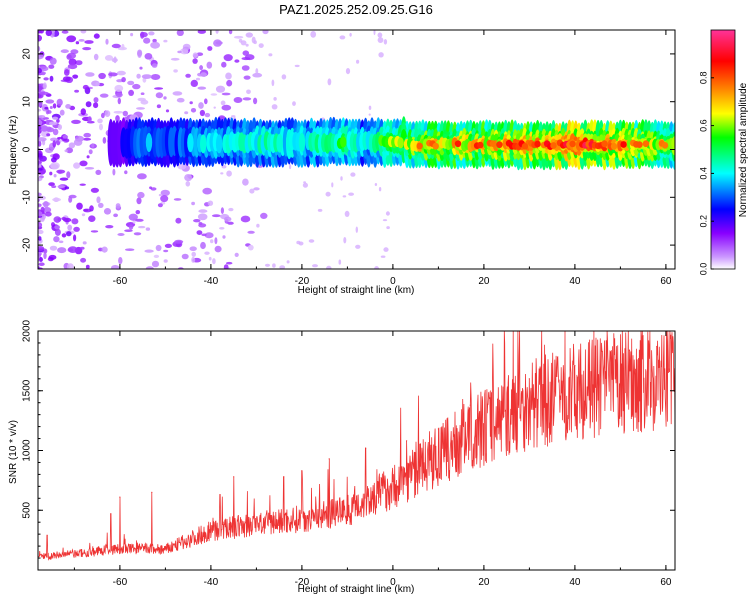 Image resolution: width=750 pixels, height=600 pixels. What do you see at coordinates (356, 290) in the screenshot?
I see `spectrogram-xlabel: Height of straight line (km)` at bounding box center [356, 290].